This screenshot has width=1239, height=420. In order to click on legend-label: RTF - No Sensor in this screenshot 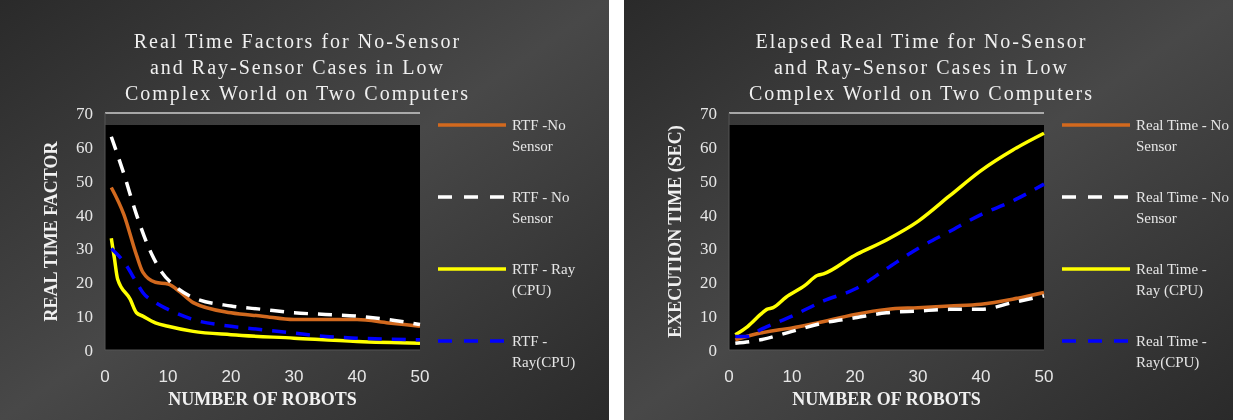, I will do `click(541, 207)`.